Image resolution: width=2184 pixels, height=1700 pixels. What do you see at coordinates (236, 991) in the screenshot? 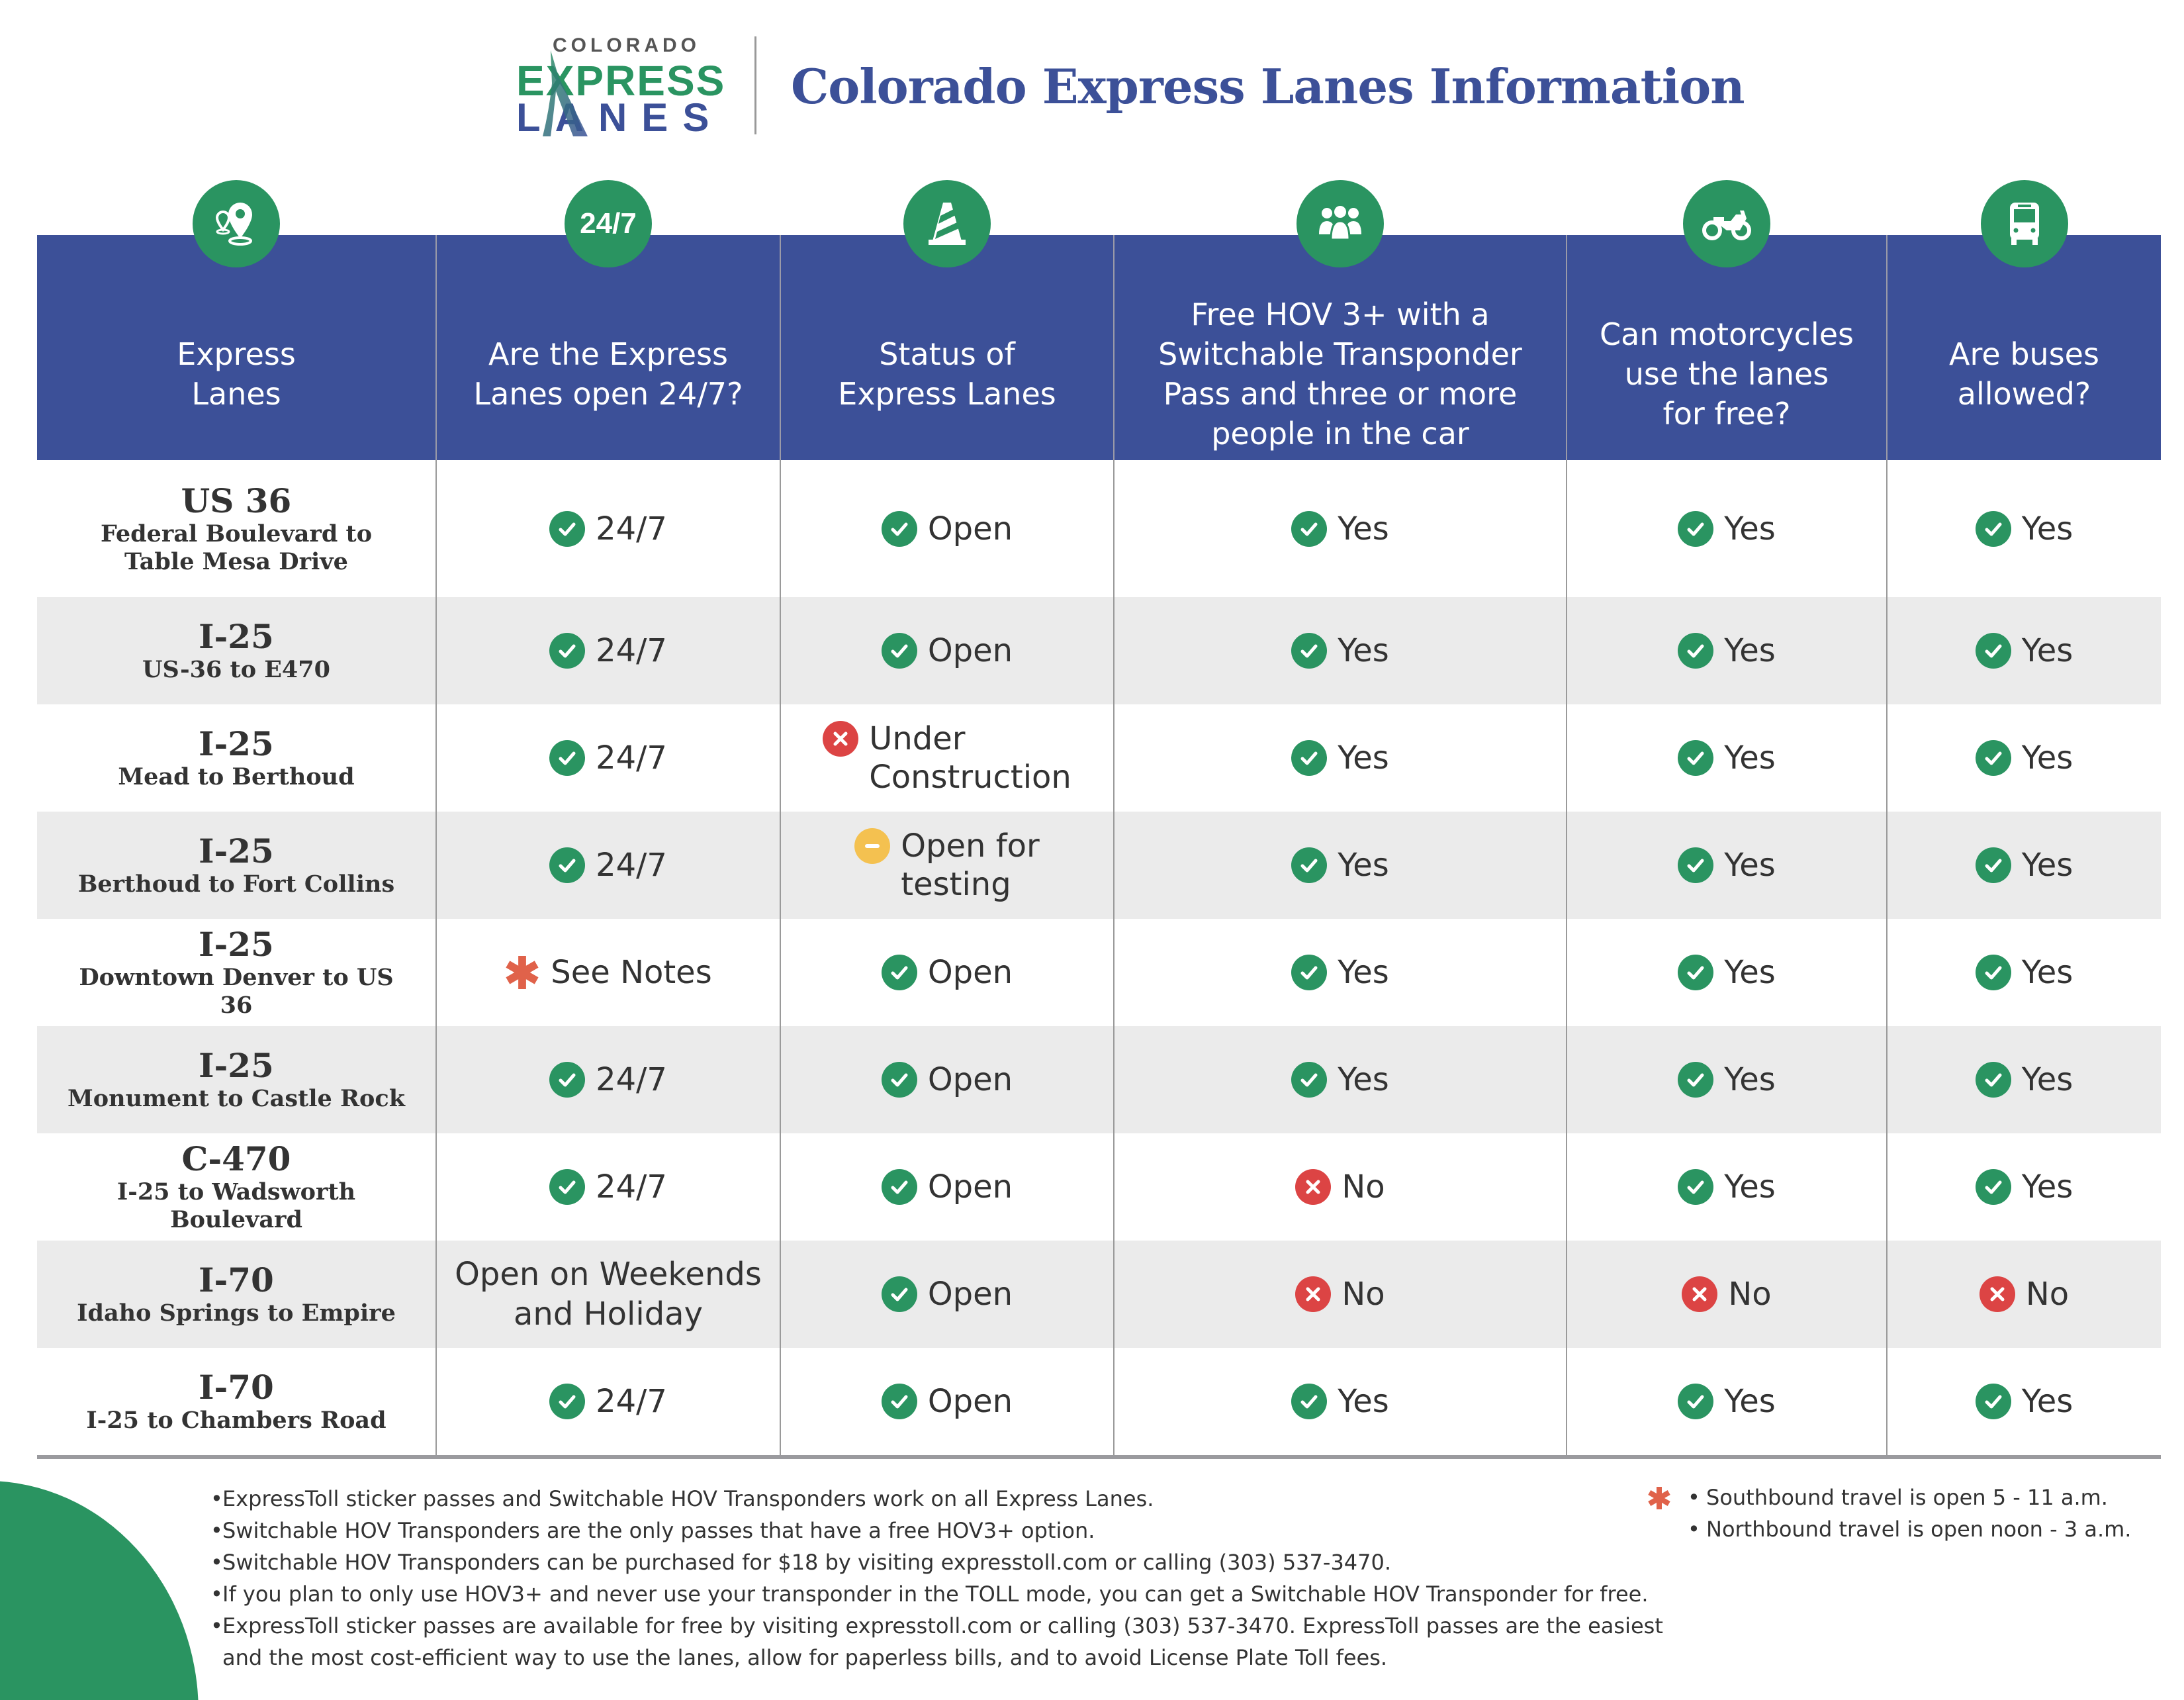
I see `lane-segment: Downtown Denver to US 36` at bounding box center [236, 991].